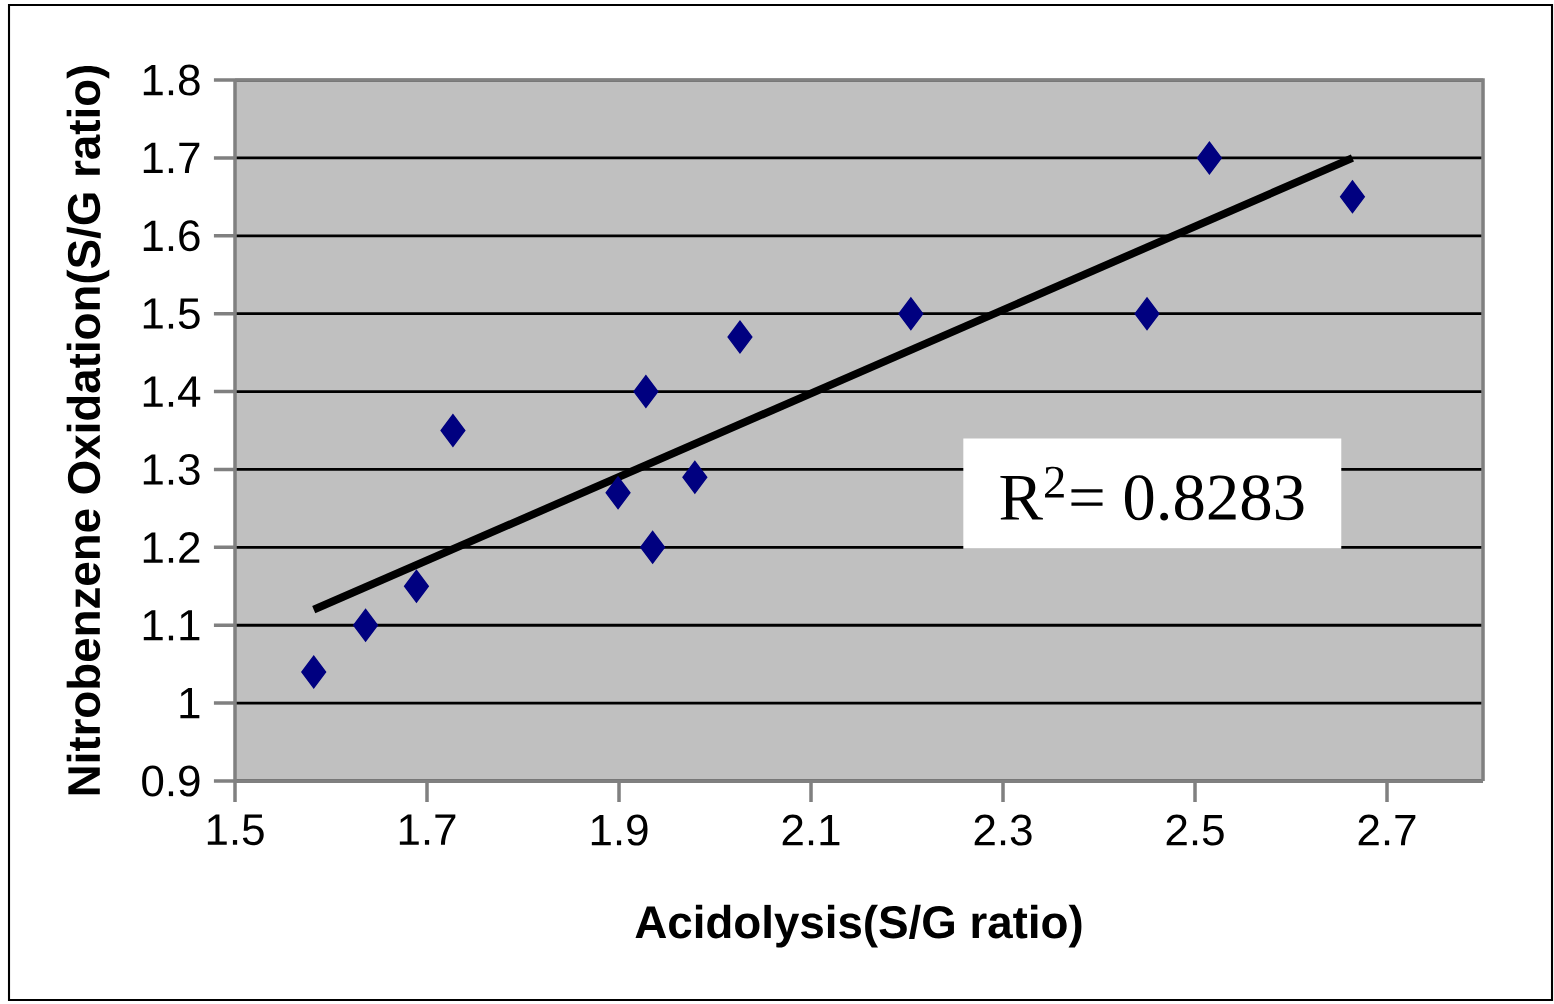 The image size is (1554, 1004). I want to click on y-tick-label: 0.9, so click(171, 781).